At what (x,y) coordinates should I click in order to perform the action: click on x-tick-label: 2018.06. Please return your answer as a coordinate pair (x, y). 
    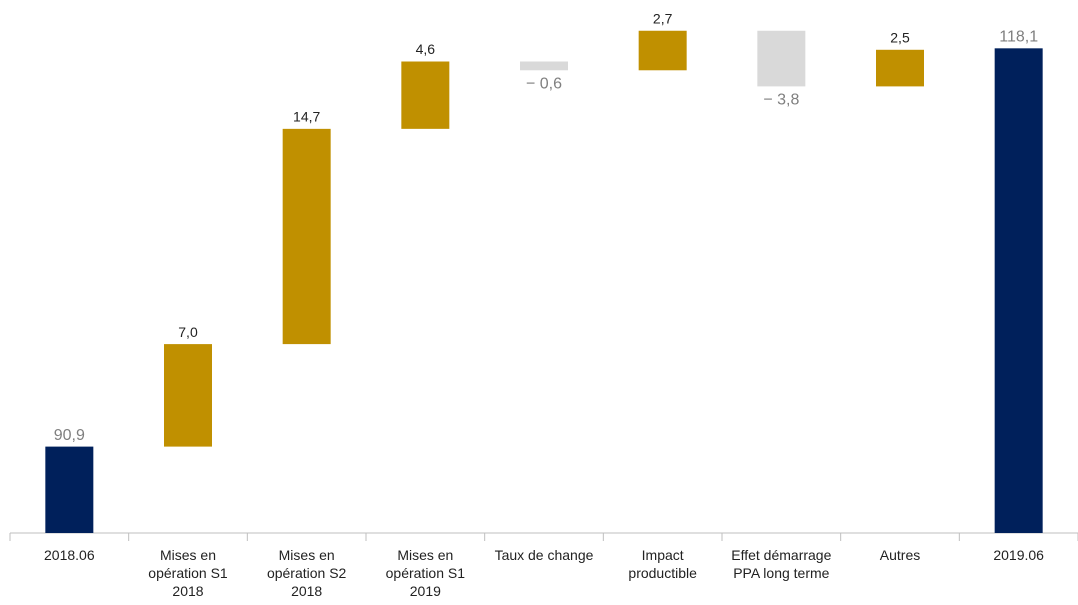
    Looking at the image, I should click on (69, 555).